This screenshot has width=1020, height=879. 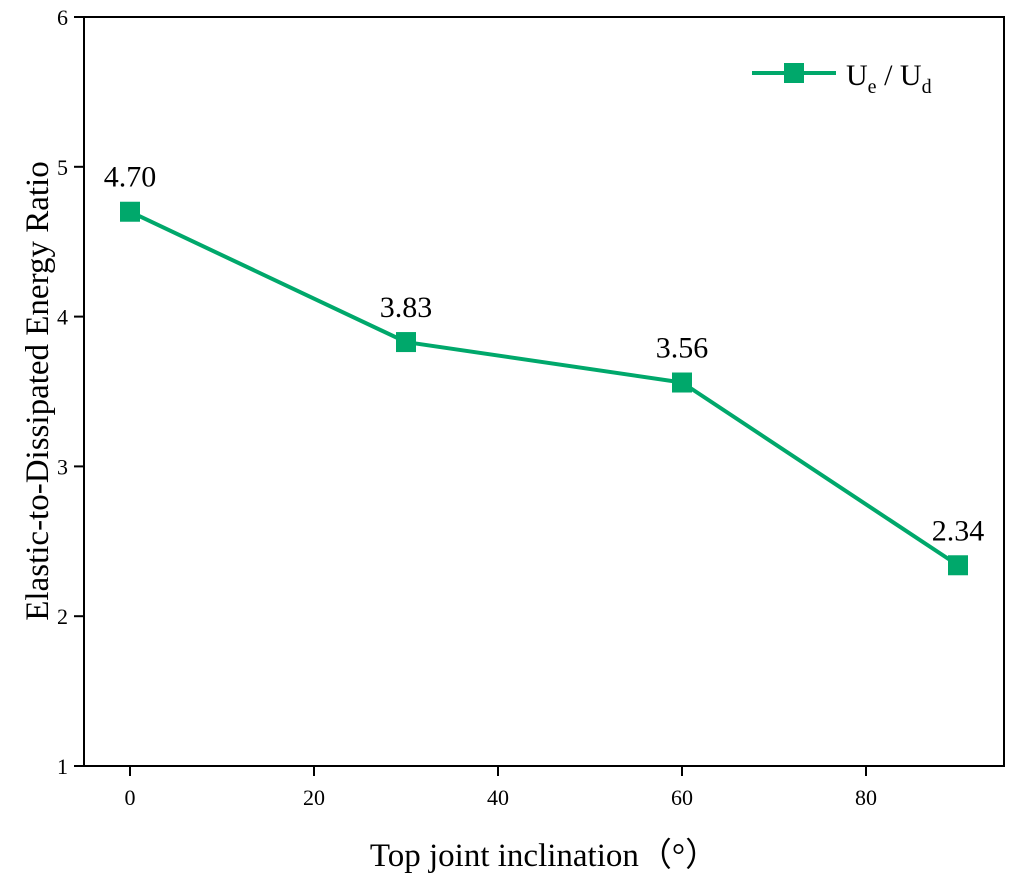 I want to click on legend-marker, so click(x=794, y=73).